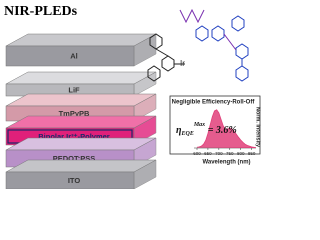 The image size is (320, 240). I want to click on layer-label: PEDOT:PSS, so click(74, 158).